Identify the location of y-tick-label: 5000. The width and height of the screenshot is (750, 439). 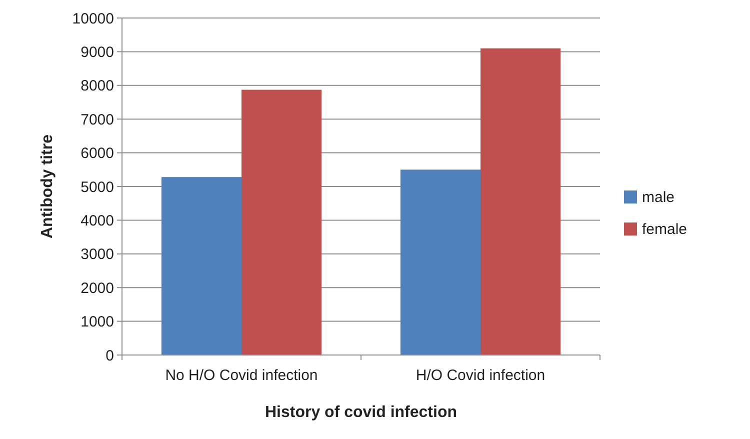
(97, 187).